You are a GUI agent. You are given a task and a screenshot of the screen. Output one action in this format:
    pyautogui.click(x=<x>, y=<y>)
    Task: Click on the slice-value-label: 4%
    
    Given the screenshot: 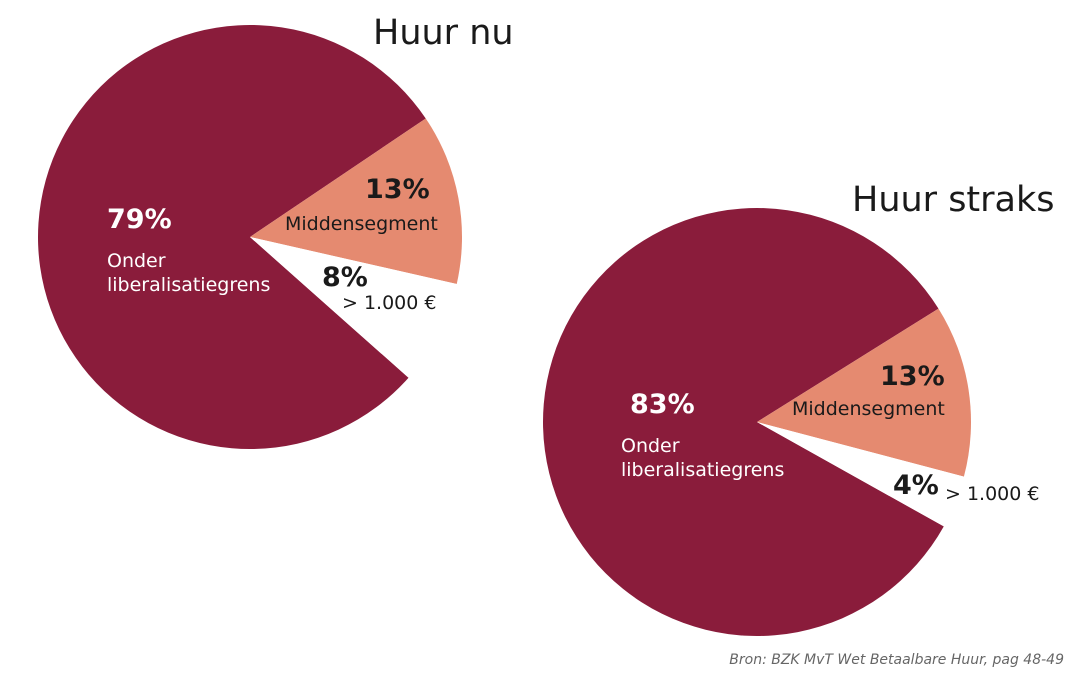 What is the action you would take?
    pyautogui.click(x=916, y=485)
    